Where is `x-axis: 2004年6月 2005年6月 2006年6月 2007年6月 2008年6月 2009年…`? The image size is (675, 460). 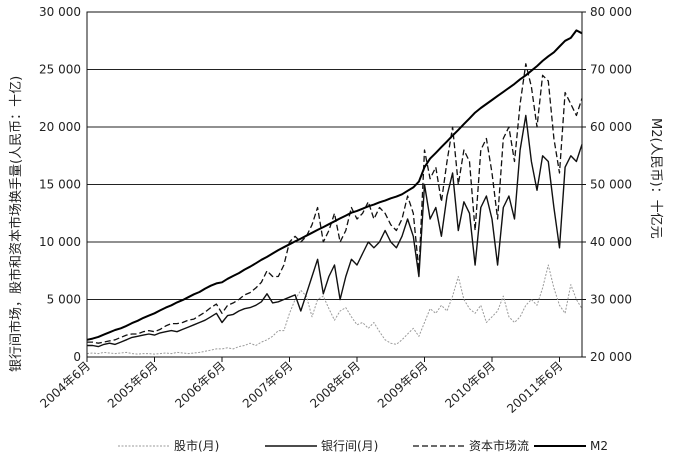
x-axis: 2004年6月 2005年6月 2006年6月 2007年6月 2008年6月 2009年… is located at coordinates (301, 386).